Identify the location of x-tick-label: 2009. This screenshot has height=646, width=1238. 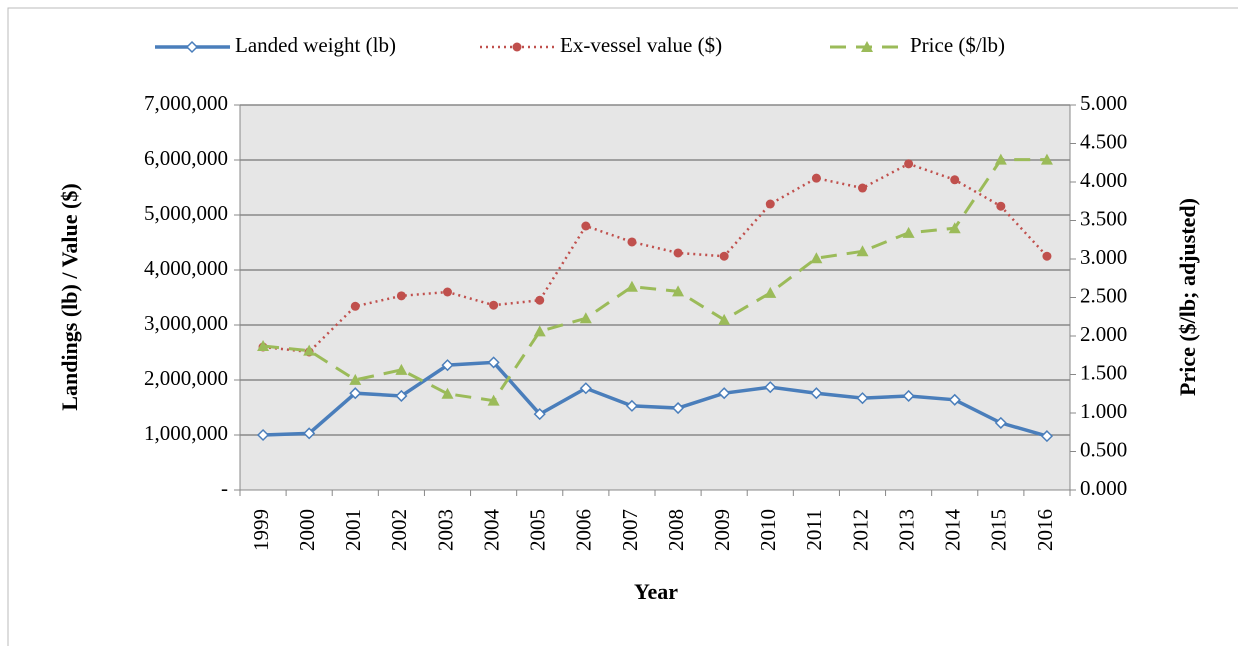
(722, 530).